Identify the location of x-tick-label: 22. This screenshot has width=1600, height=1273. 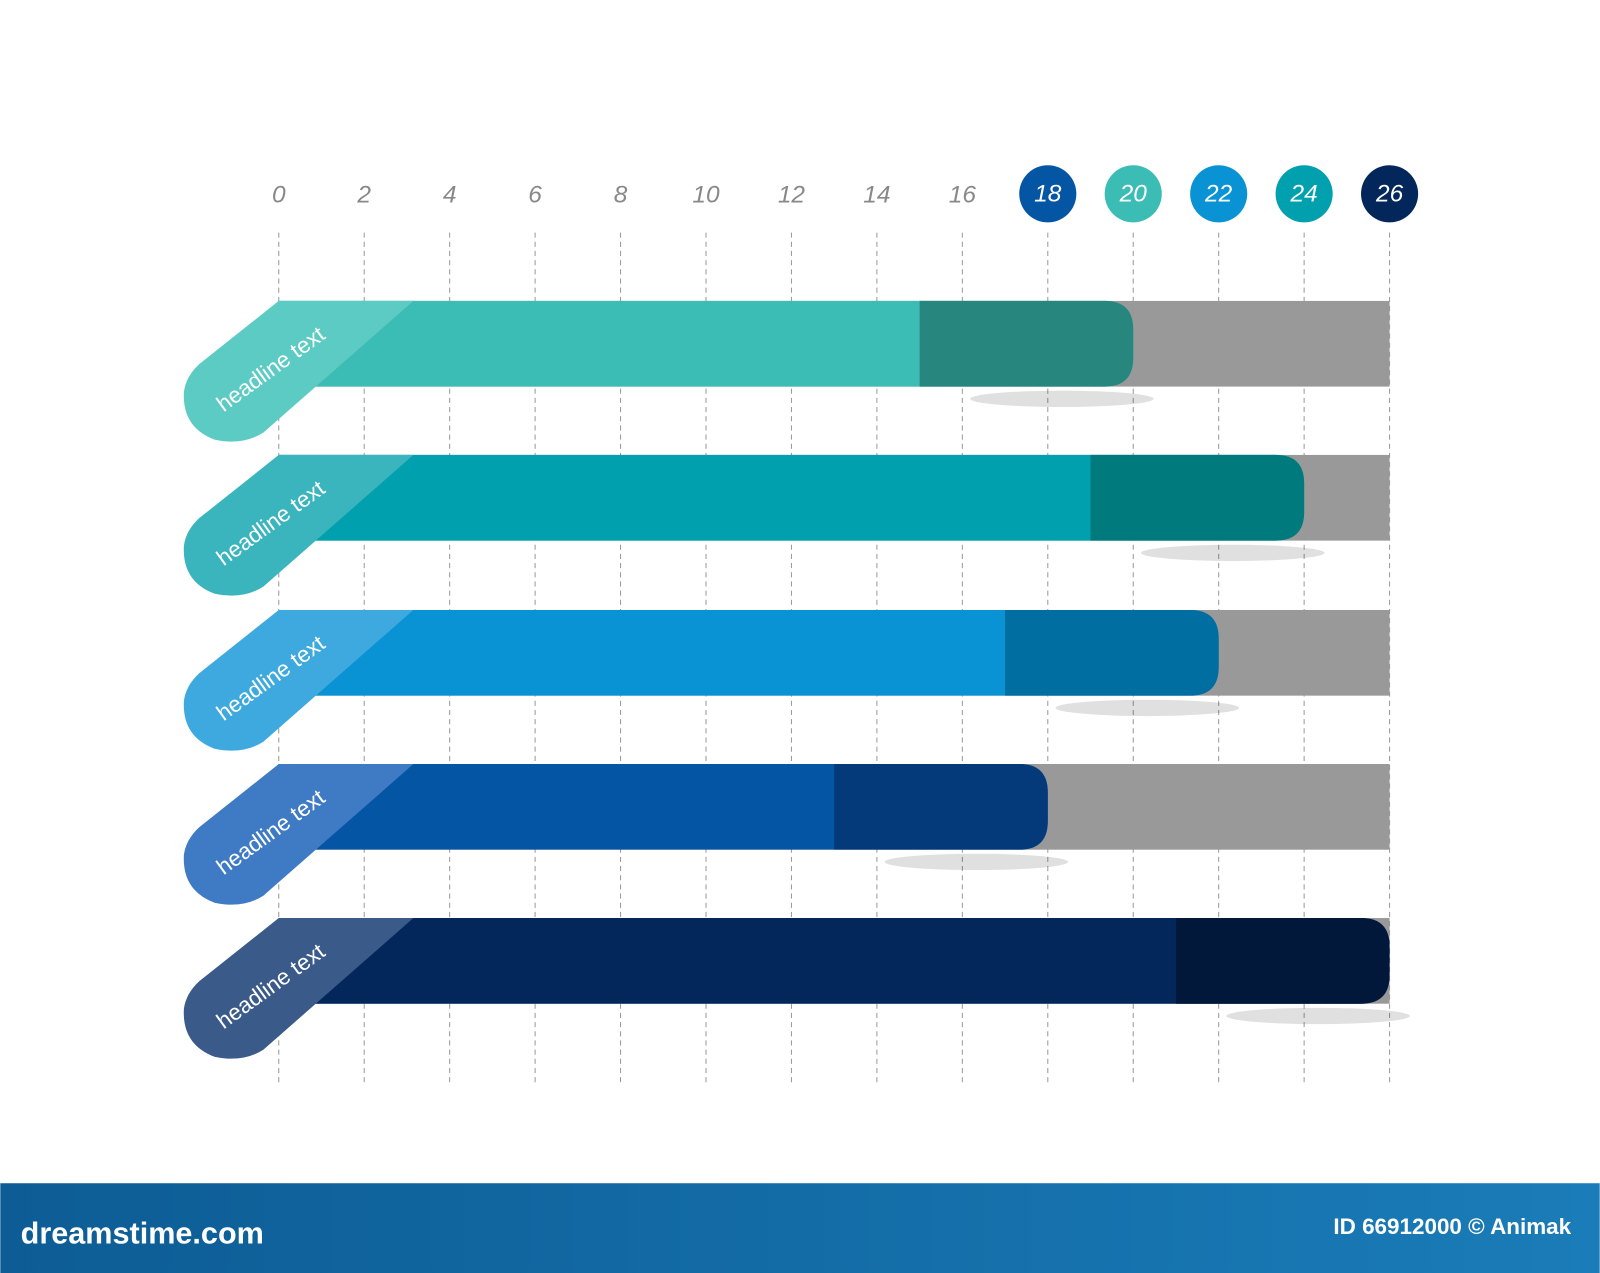
(1218, 193).